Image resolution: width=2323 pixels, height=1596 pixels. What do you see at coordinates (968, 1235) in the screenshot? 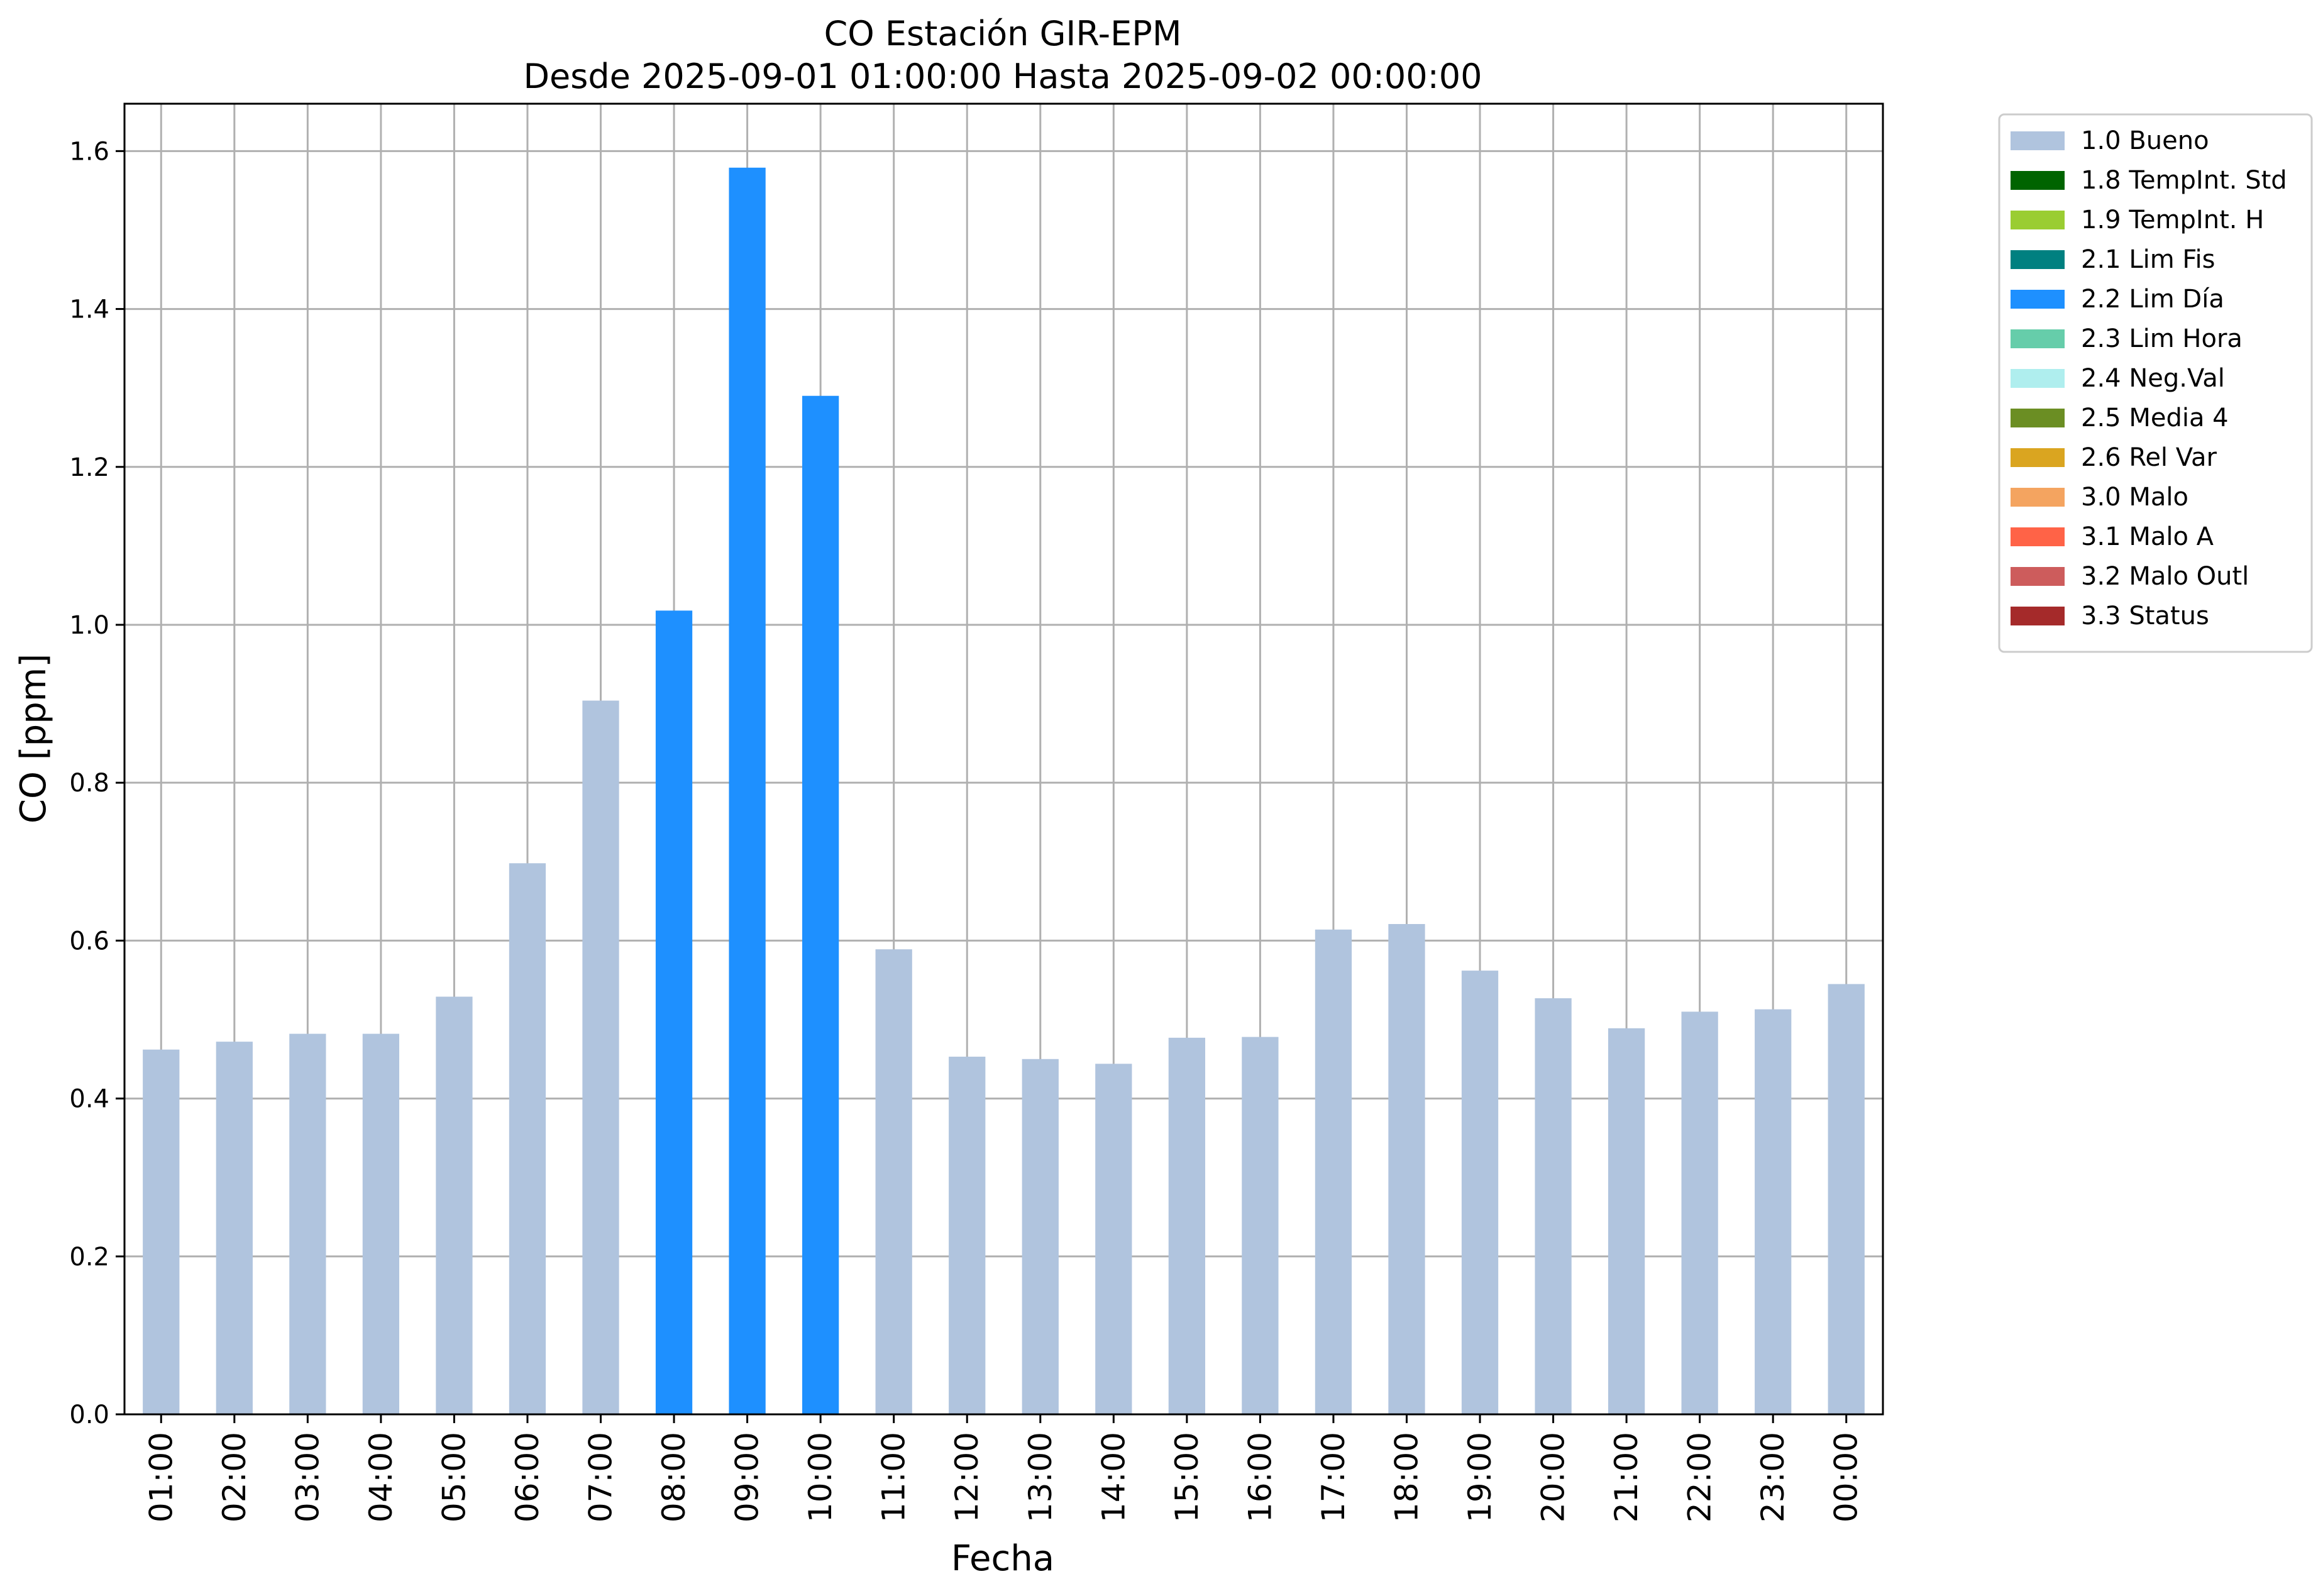
I see `bar-12:00` at bounding box center [968, 1235].